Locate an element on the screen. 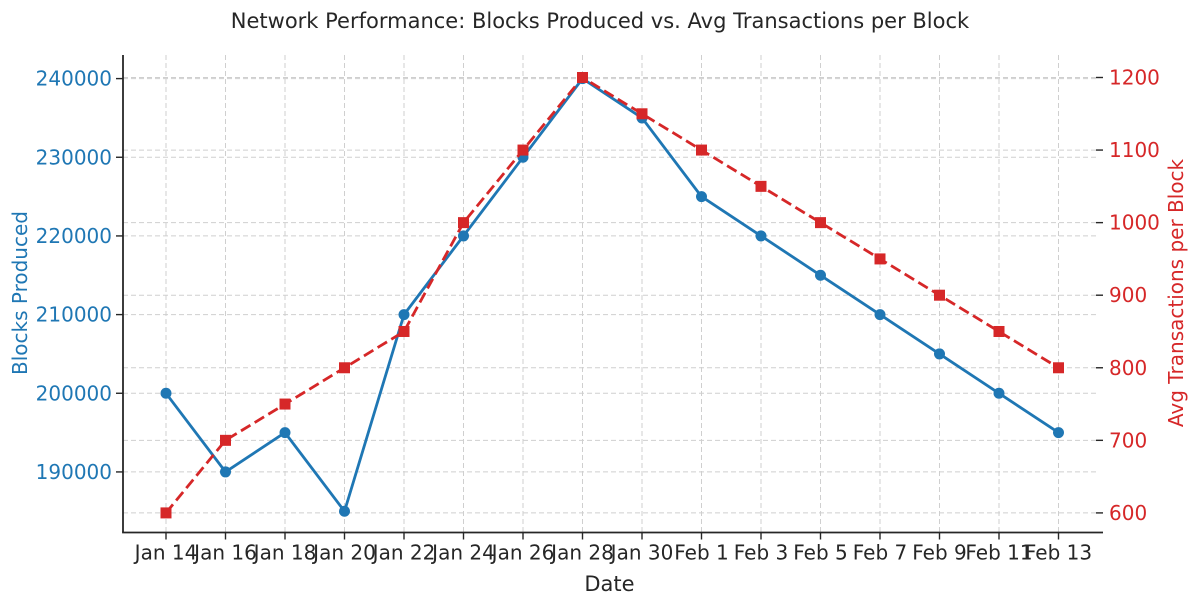 This screenshot has height=600, width=1200. x-tick-label: Feb 3 is located at coordinates (761, 553).